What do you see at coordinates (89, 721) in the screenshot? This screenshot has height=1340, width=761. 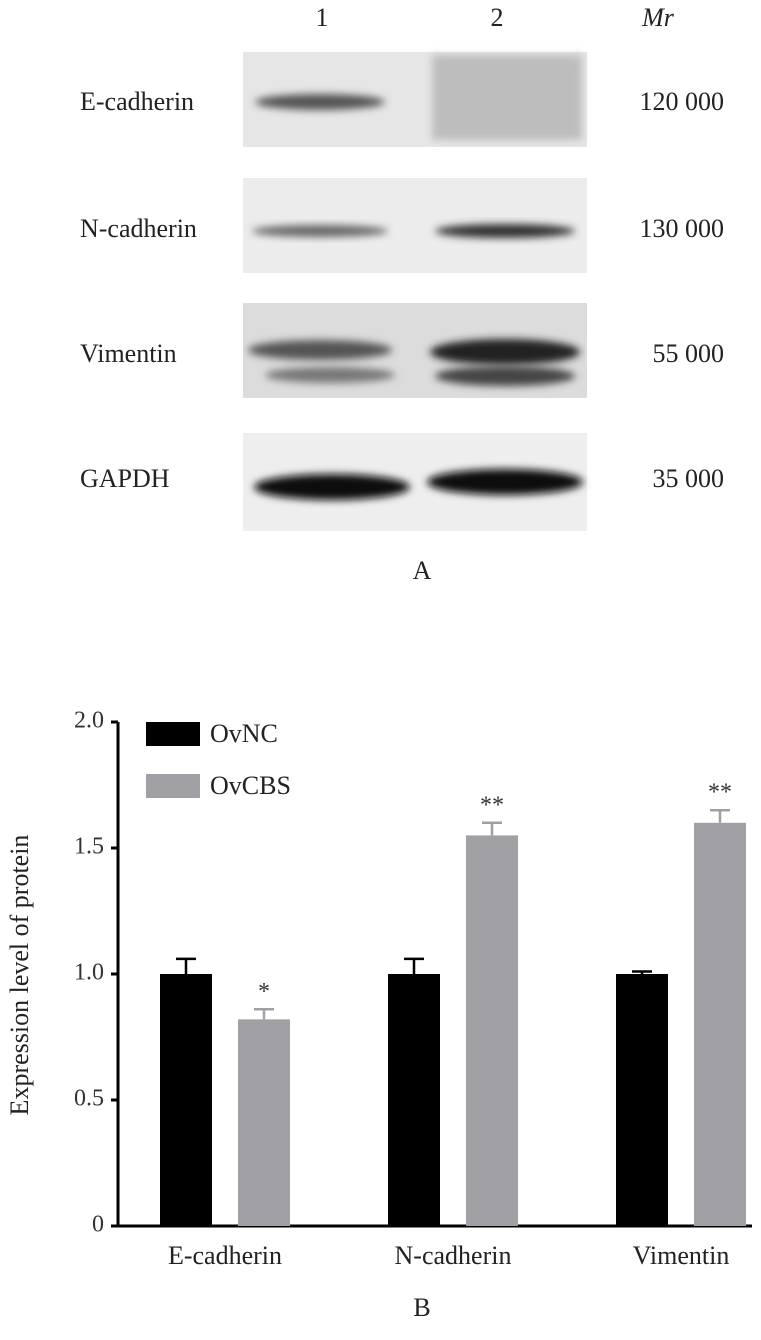 I see `y-tick-label: 2.0` at bounding box center [89, 721].